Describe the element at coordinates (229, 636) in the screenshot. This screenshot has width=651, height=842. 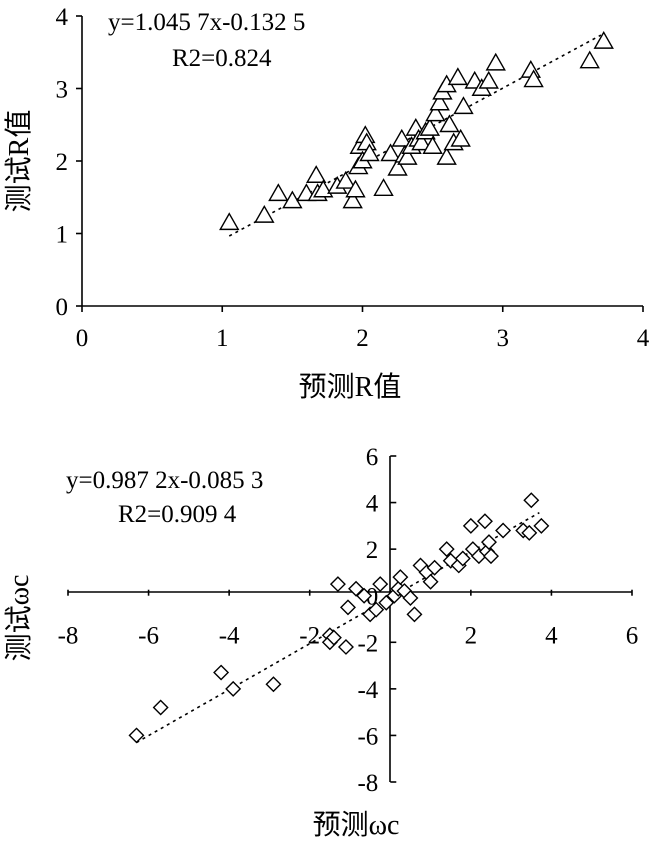
I see `chart2-x-tick-label: -4` at that location.